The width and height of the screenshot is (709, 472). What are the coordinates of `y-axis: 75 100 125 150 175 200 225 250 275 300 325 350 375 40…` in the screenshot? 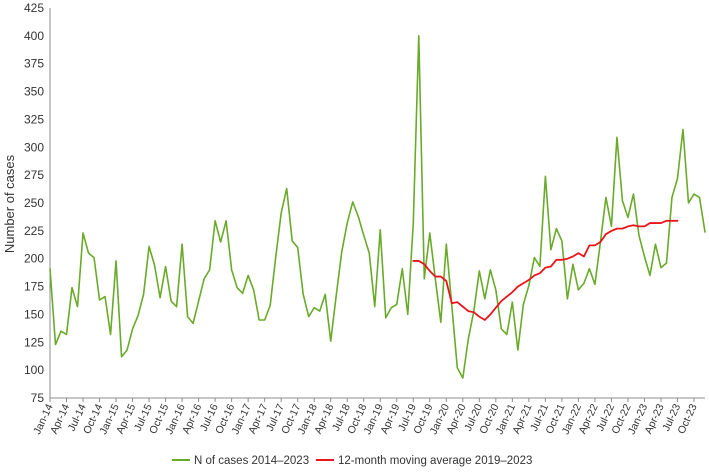 It's located at (37, 203).